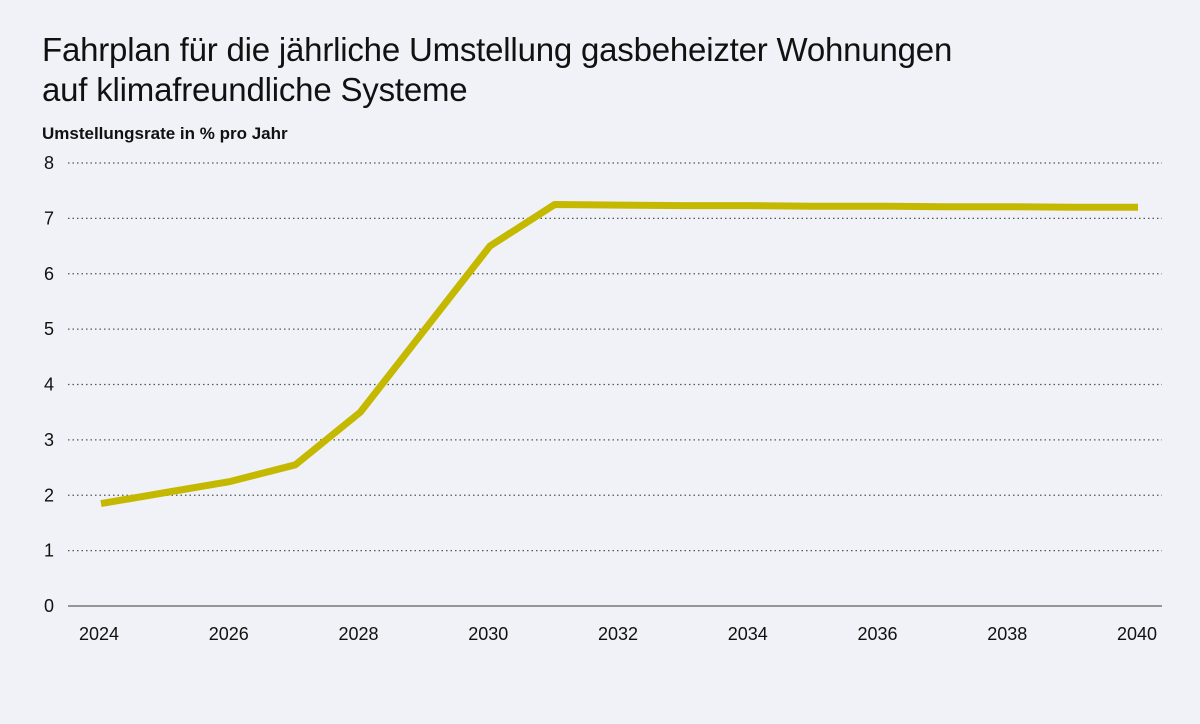 Image resolution: width=1200 pixels, height=724 pixels. I want to click on x-tick-labels: 2024 2026 2028 2030 2032 2034 2036 2038 2040, so click(618, 634).